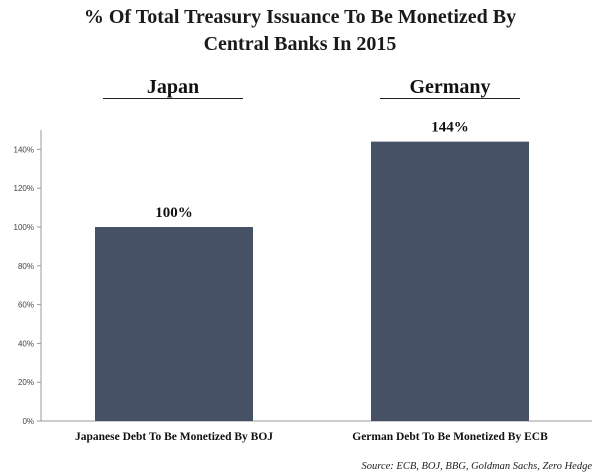 The width and height of the screenshot is (600, 476). I want to click on data-label-1: 100%, so click(174, 213).